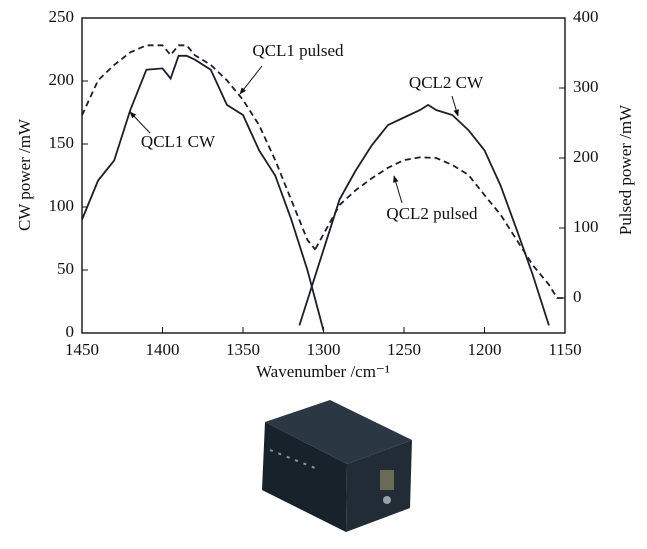 This screenshot has width=647, height=549. Describe the element at coordinates (564, 349) in the screenshot. I see `x-tick-label: 1150` at that location.